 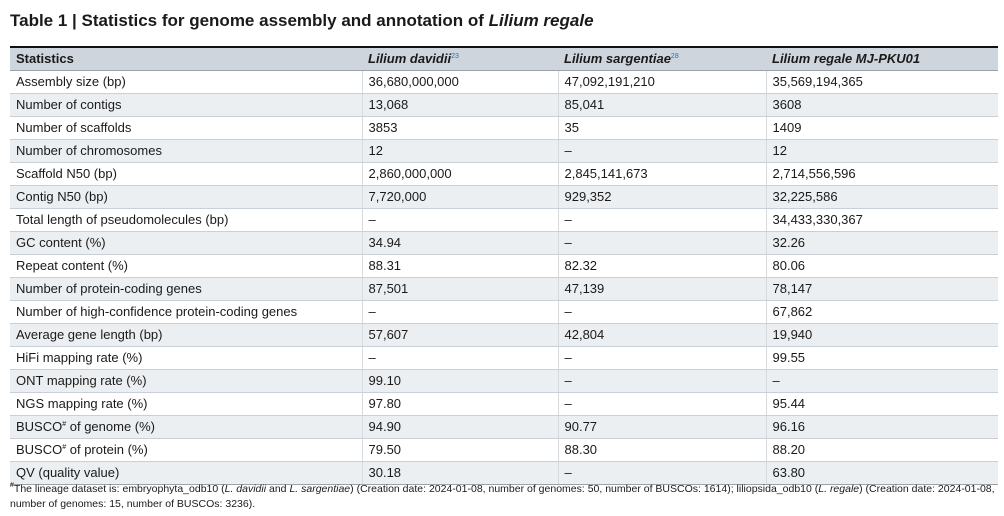 I want to click on table-row: BUSCO# of genome (%) 94.90 90.77 96.16, so click(x=504, y=427).